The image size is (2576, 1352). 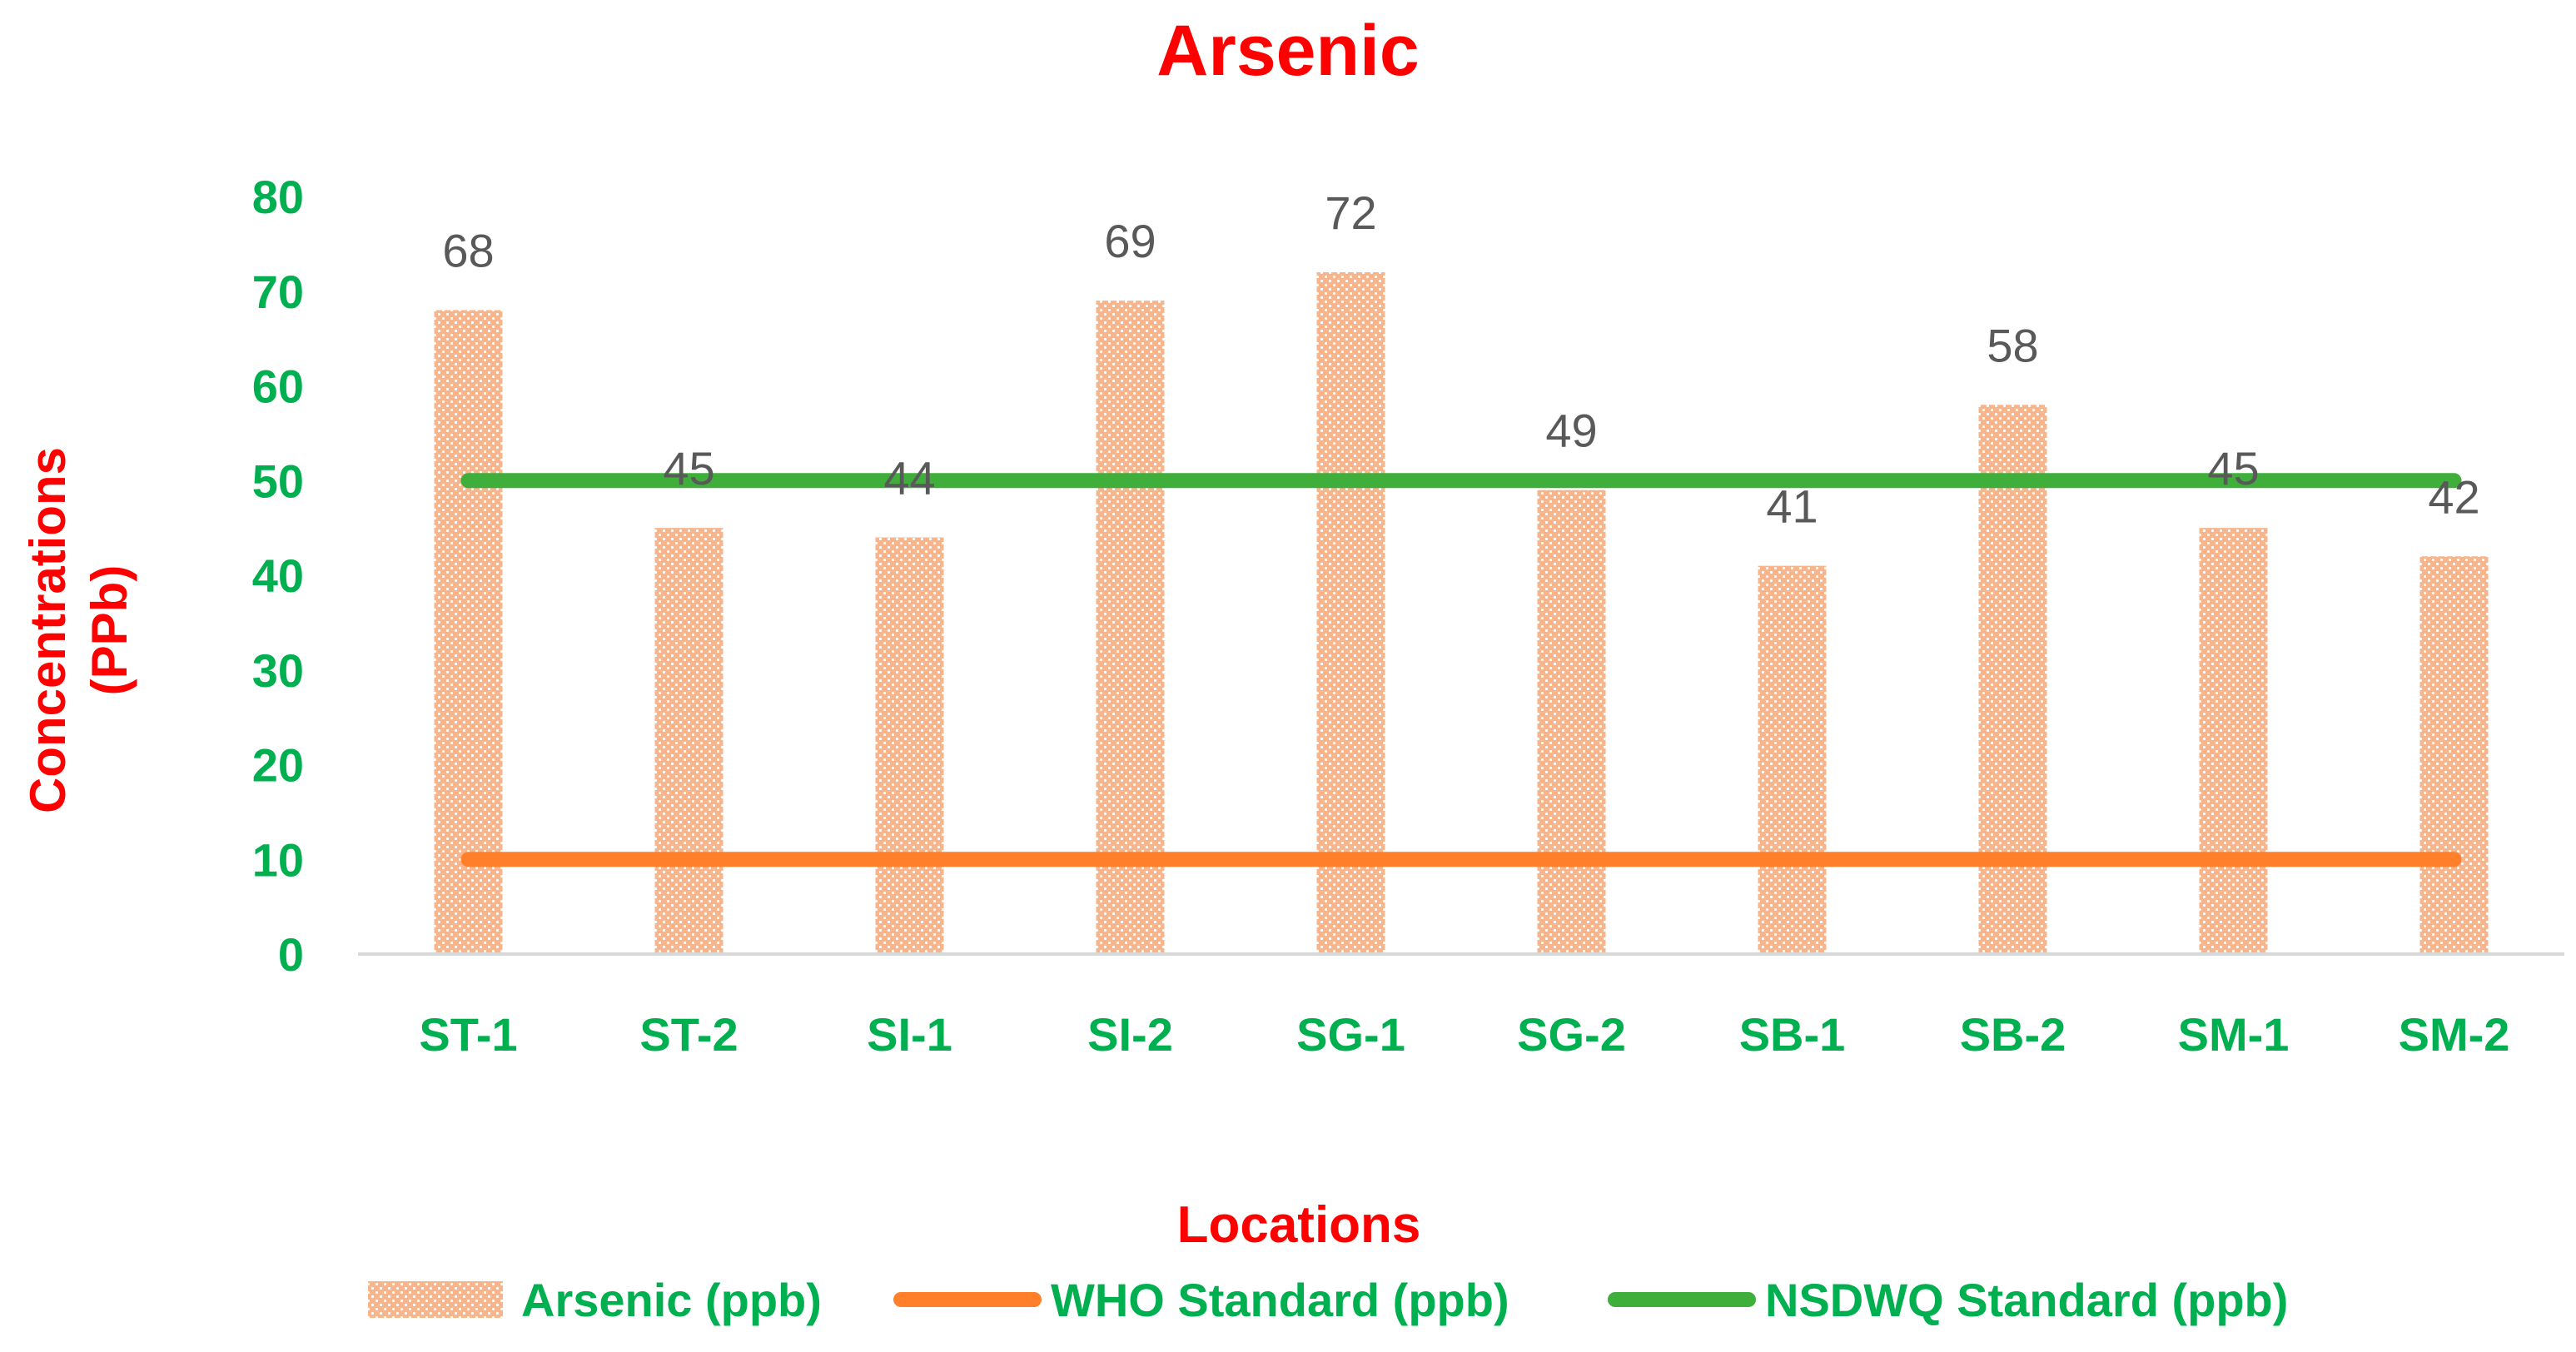 I want to click on data-label: 68, so click(x=468, y=251).